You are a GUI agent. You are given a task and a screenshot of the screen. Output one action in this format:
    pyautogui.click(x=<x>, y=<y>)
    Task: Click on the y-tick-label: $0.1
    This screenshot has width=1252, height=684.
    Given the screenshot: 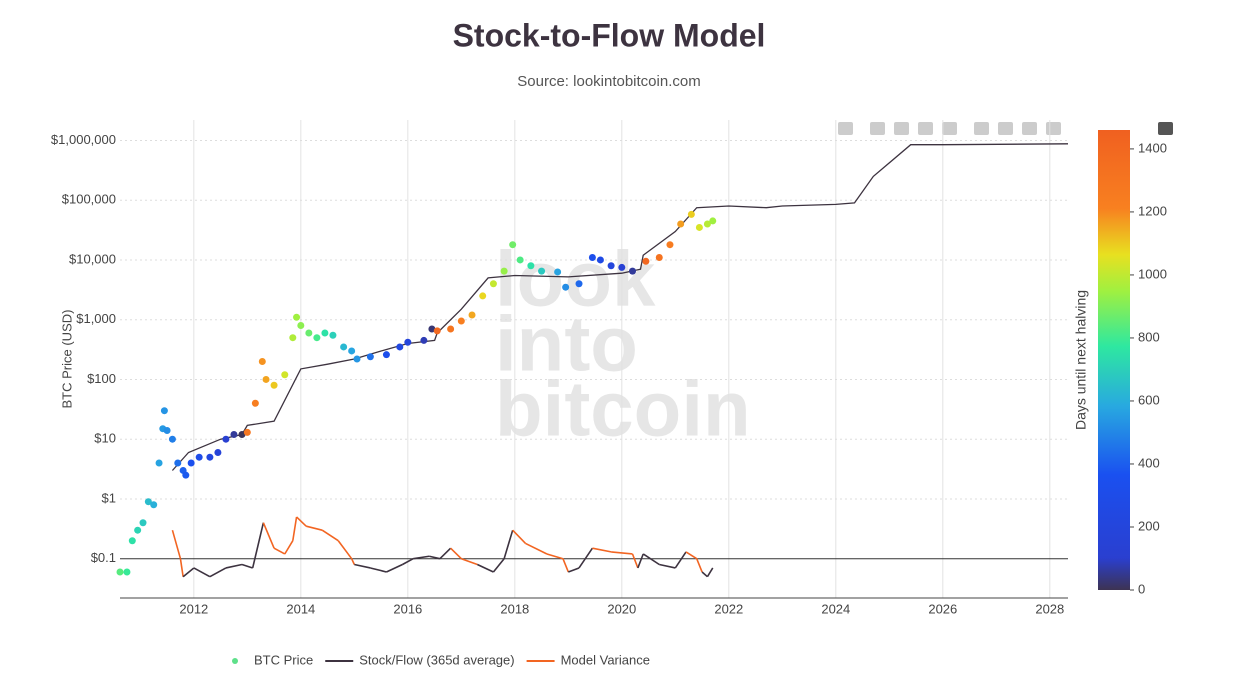 What is the action you would take?
    pyautogui.click(x=103, y=557)
    